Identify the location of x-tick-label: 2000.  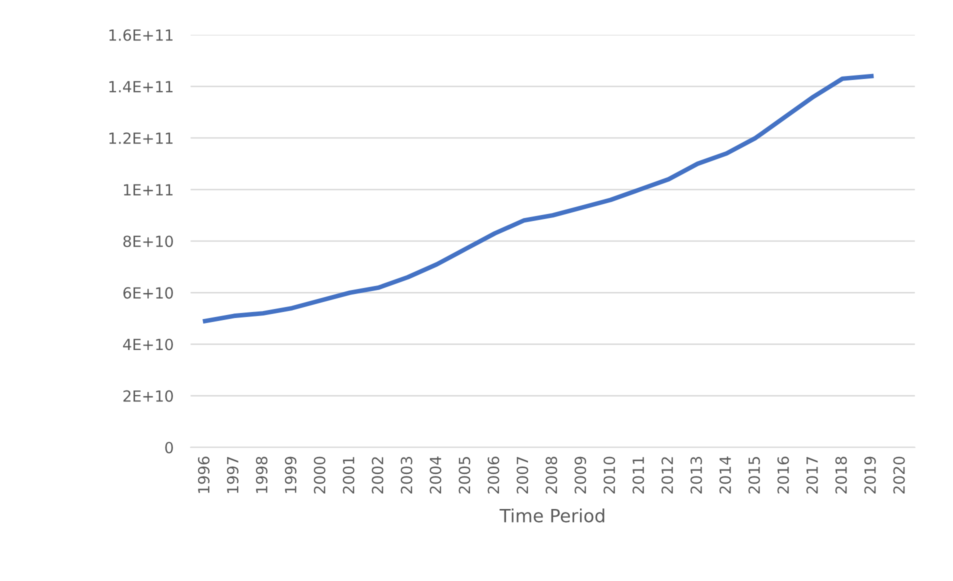
(320, 475).